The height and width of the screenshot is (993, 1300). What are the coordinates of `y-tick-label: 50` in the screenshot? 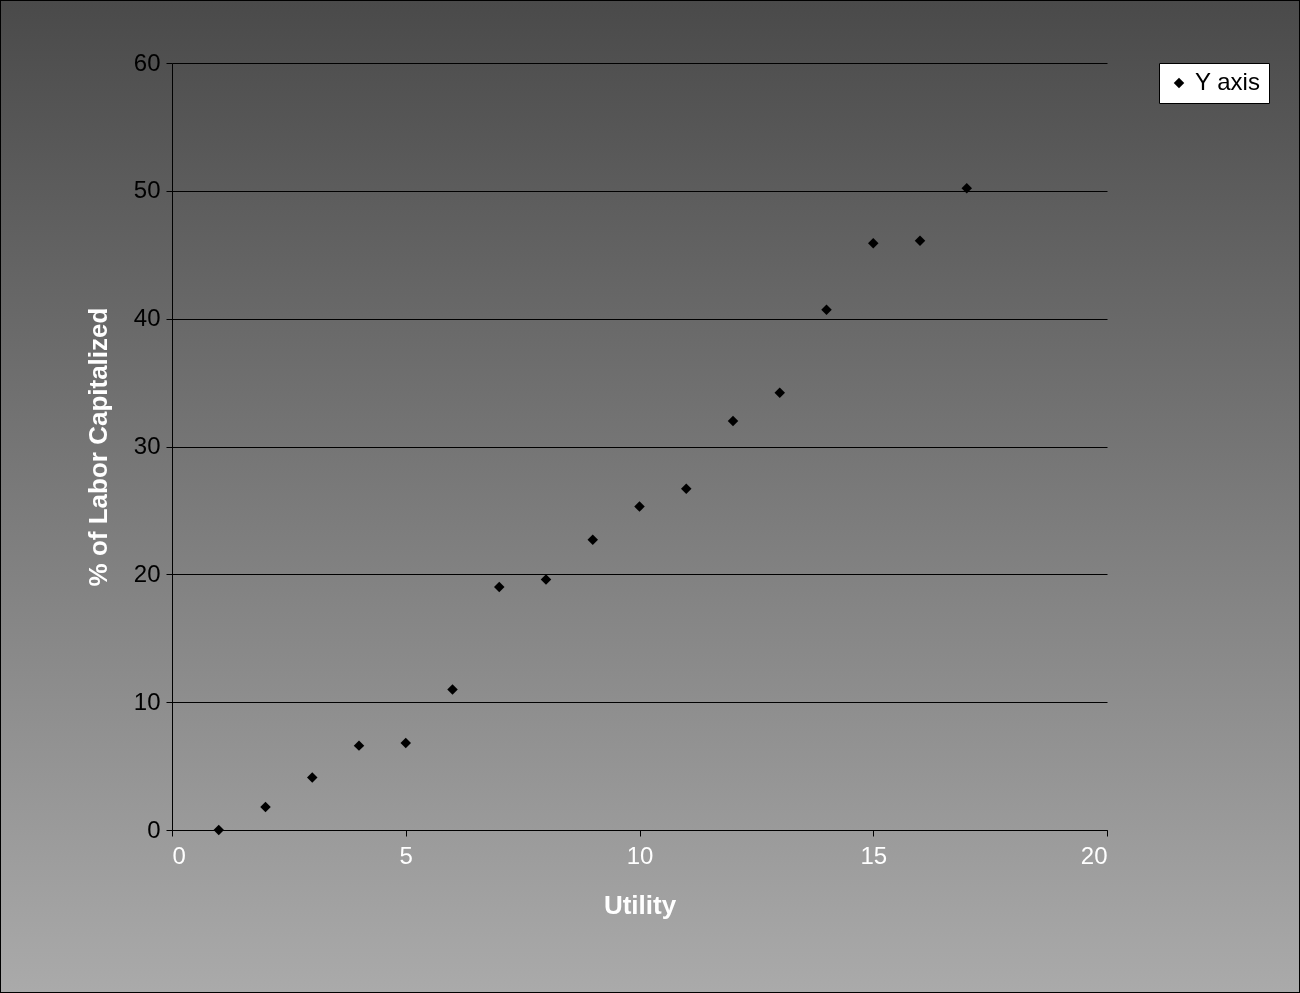 It's located at (147, 190).